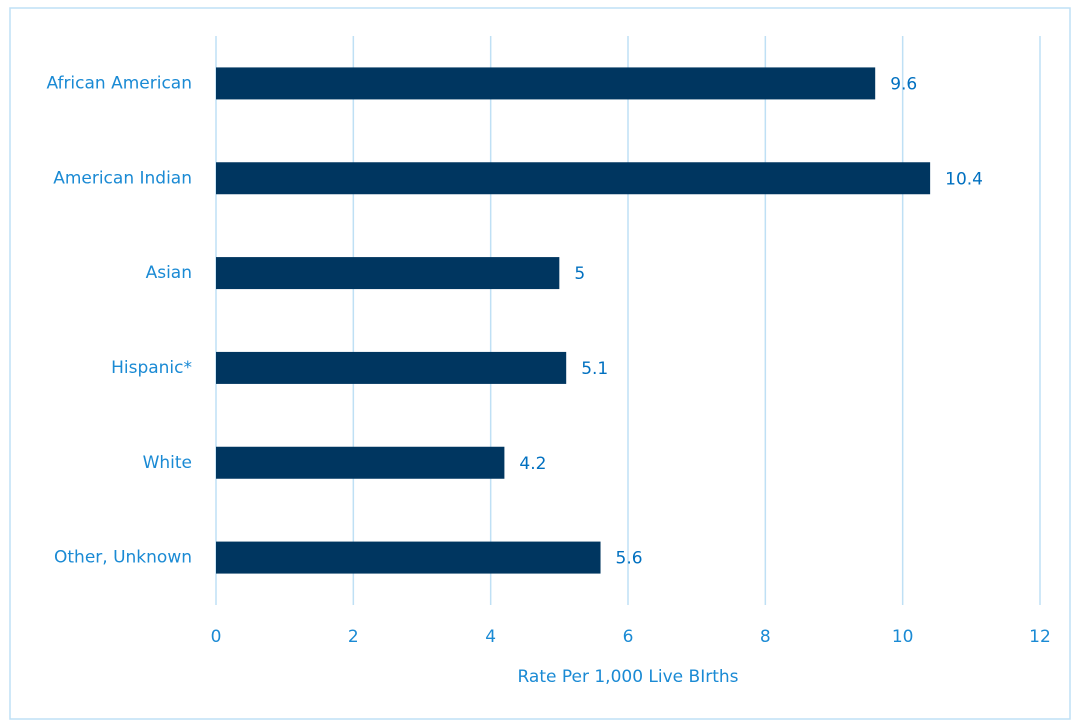 The height and width of the screenshot is (720, 1071). Describe the element at coordinates (594, 369) in the screenshot. I see `data-label: 5.1` at that location.